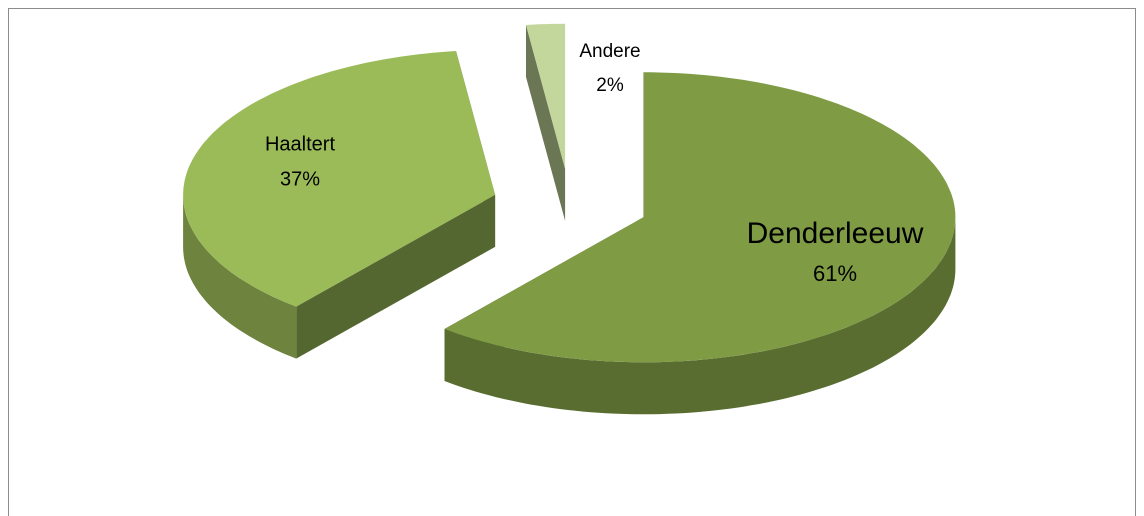 This screenshot has width=1144, height=516. What do you see at coordinates (240, 276) in the screenshot?
I see `slice-side` at bounding box center [240, 276].